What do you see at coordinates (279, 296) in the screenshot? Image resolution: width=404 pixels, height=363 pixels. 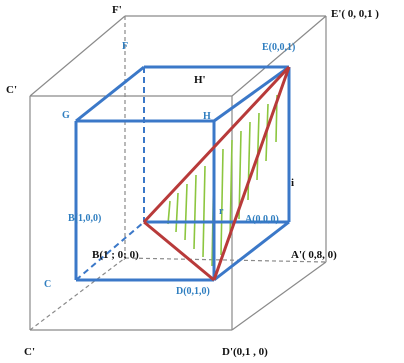 I see `outer-bottom-right-connector` at bounding box center [279, 296].